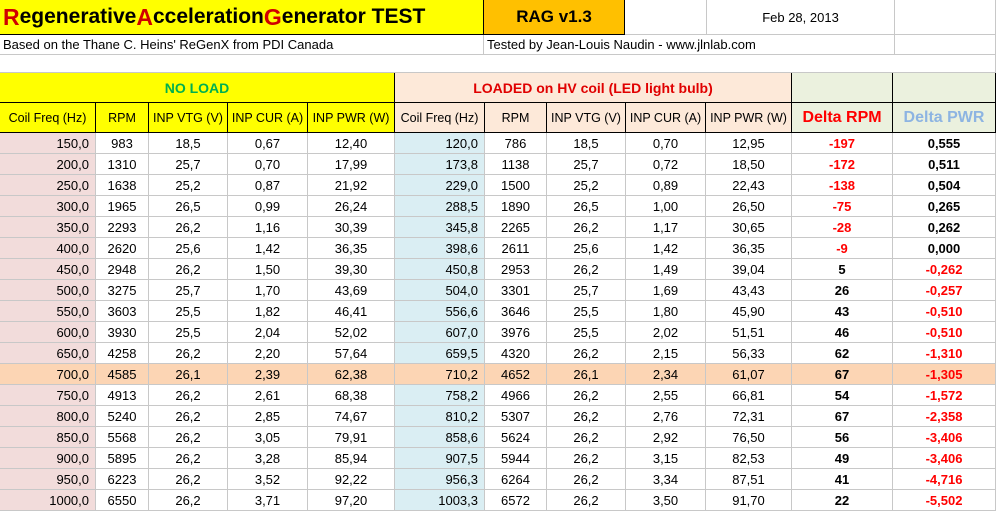 This screenshot has width=996, height=511. What do you see at coordinates (48, 206) in the screenshot?
I see `coil-freq-noload-cell: 300,0` at bounding box center [48, 206].